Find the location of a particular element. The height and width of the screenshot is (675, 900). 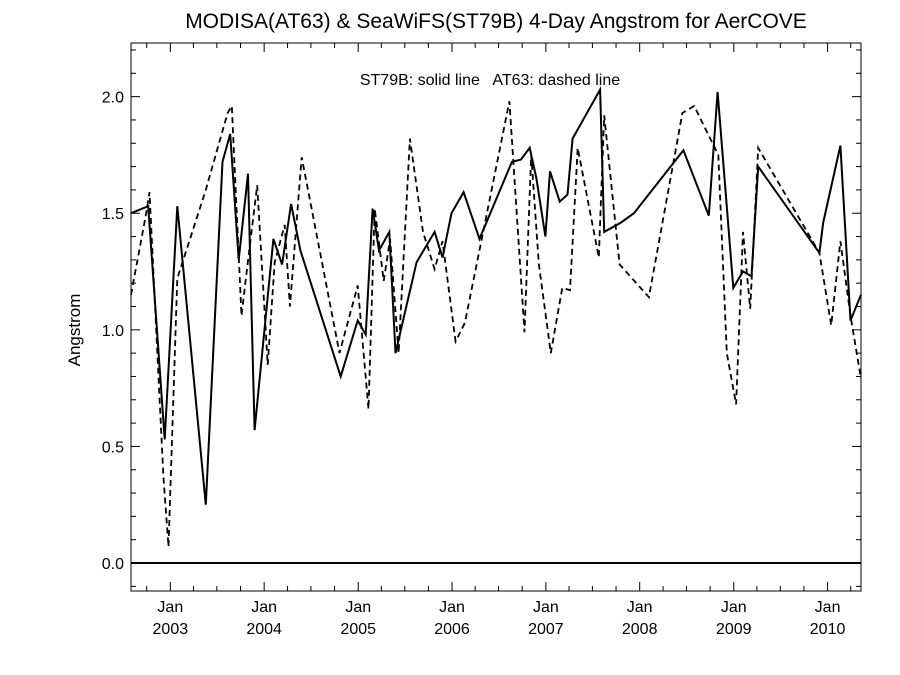

y-tick-label: 1.5 is located at coordinates (113, 214).